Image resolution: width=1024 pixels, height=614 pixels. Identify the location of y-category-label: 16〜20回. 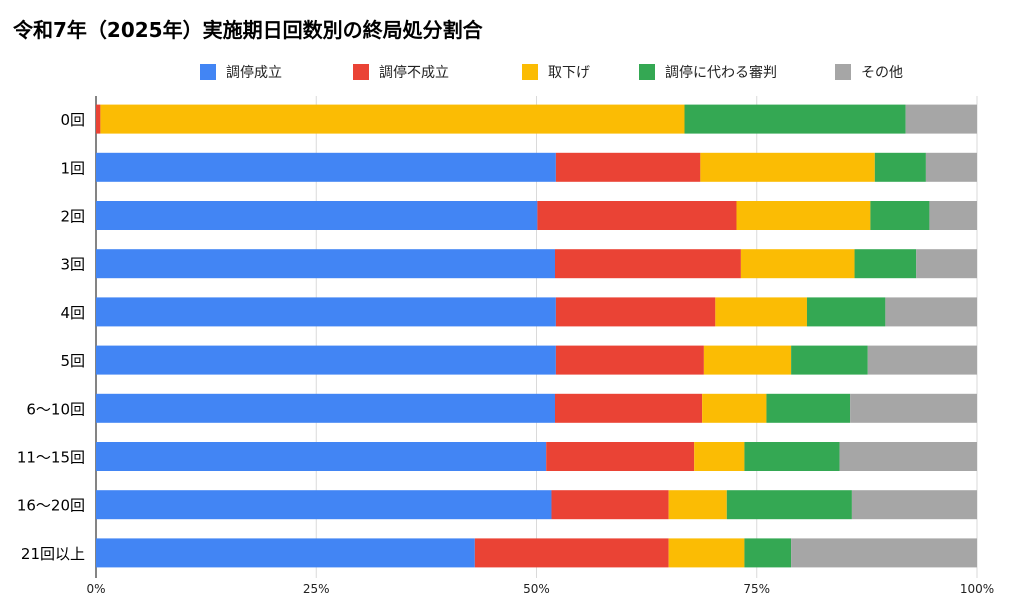
(51, 506).